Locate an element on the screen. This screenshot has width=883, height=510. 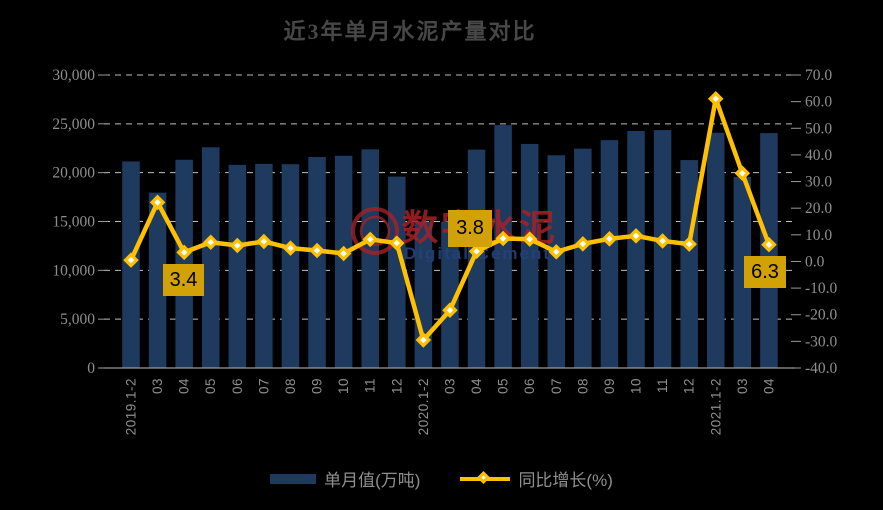
x-tick-label: 2020.1-2 is located at coordinates (423, 406).